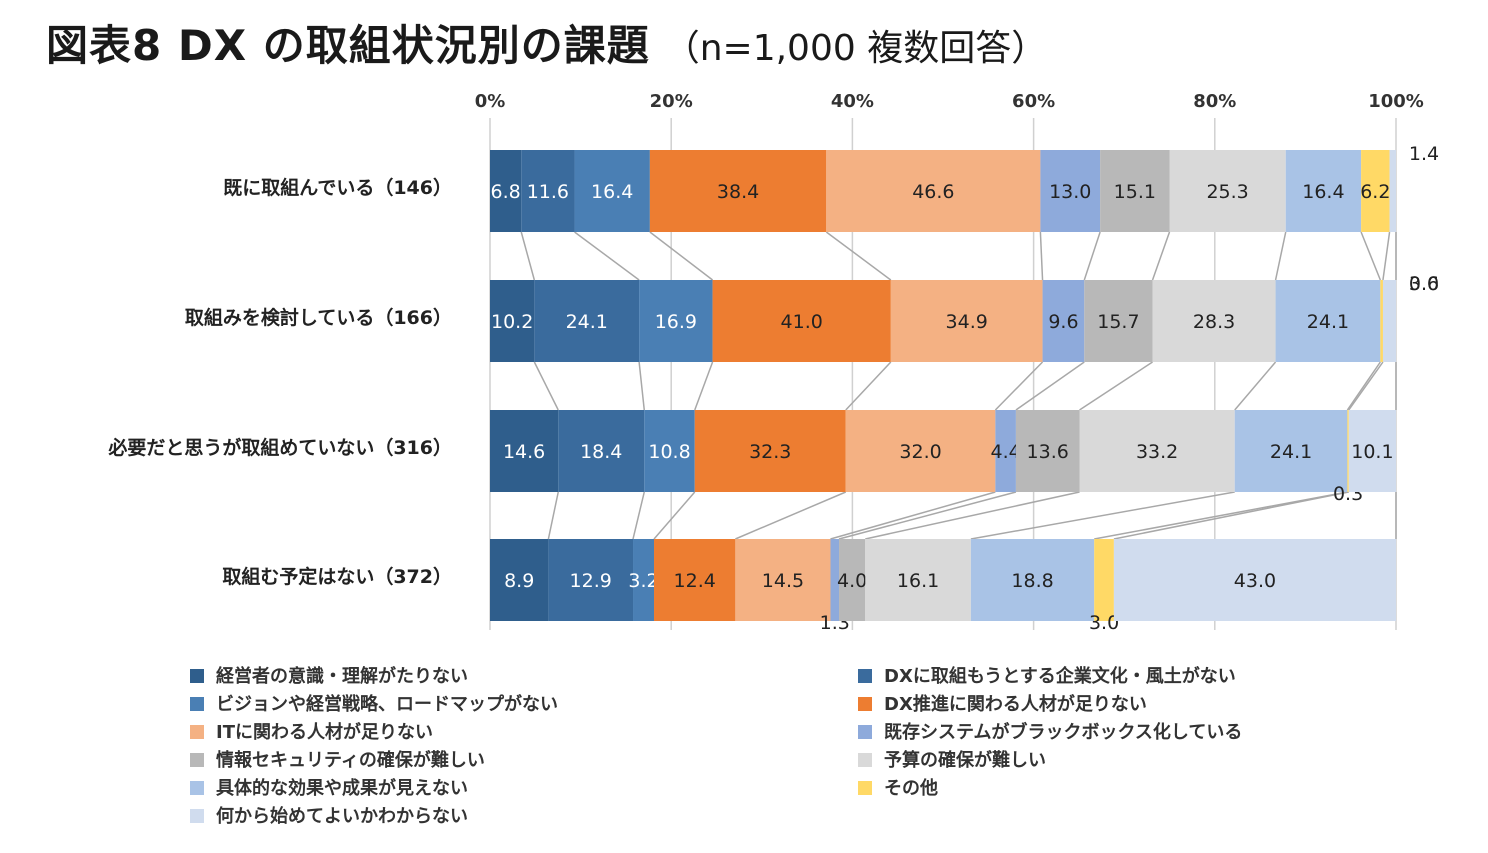  I want to click on data-label: 3.2, so click(643, 581).